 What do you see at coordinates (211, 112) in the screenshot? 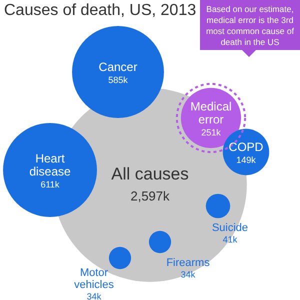
I see `category-label: Medical error` at bounding box center [211, 112].